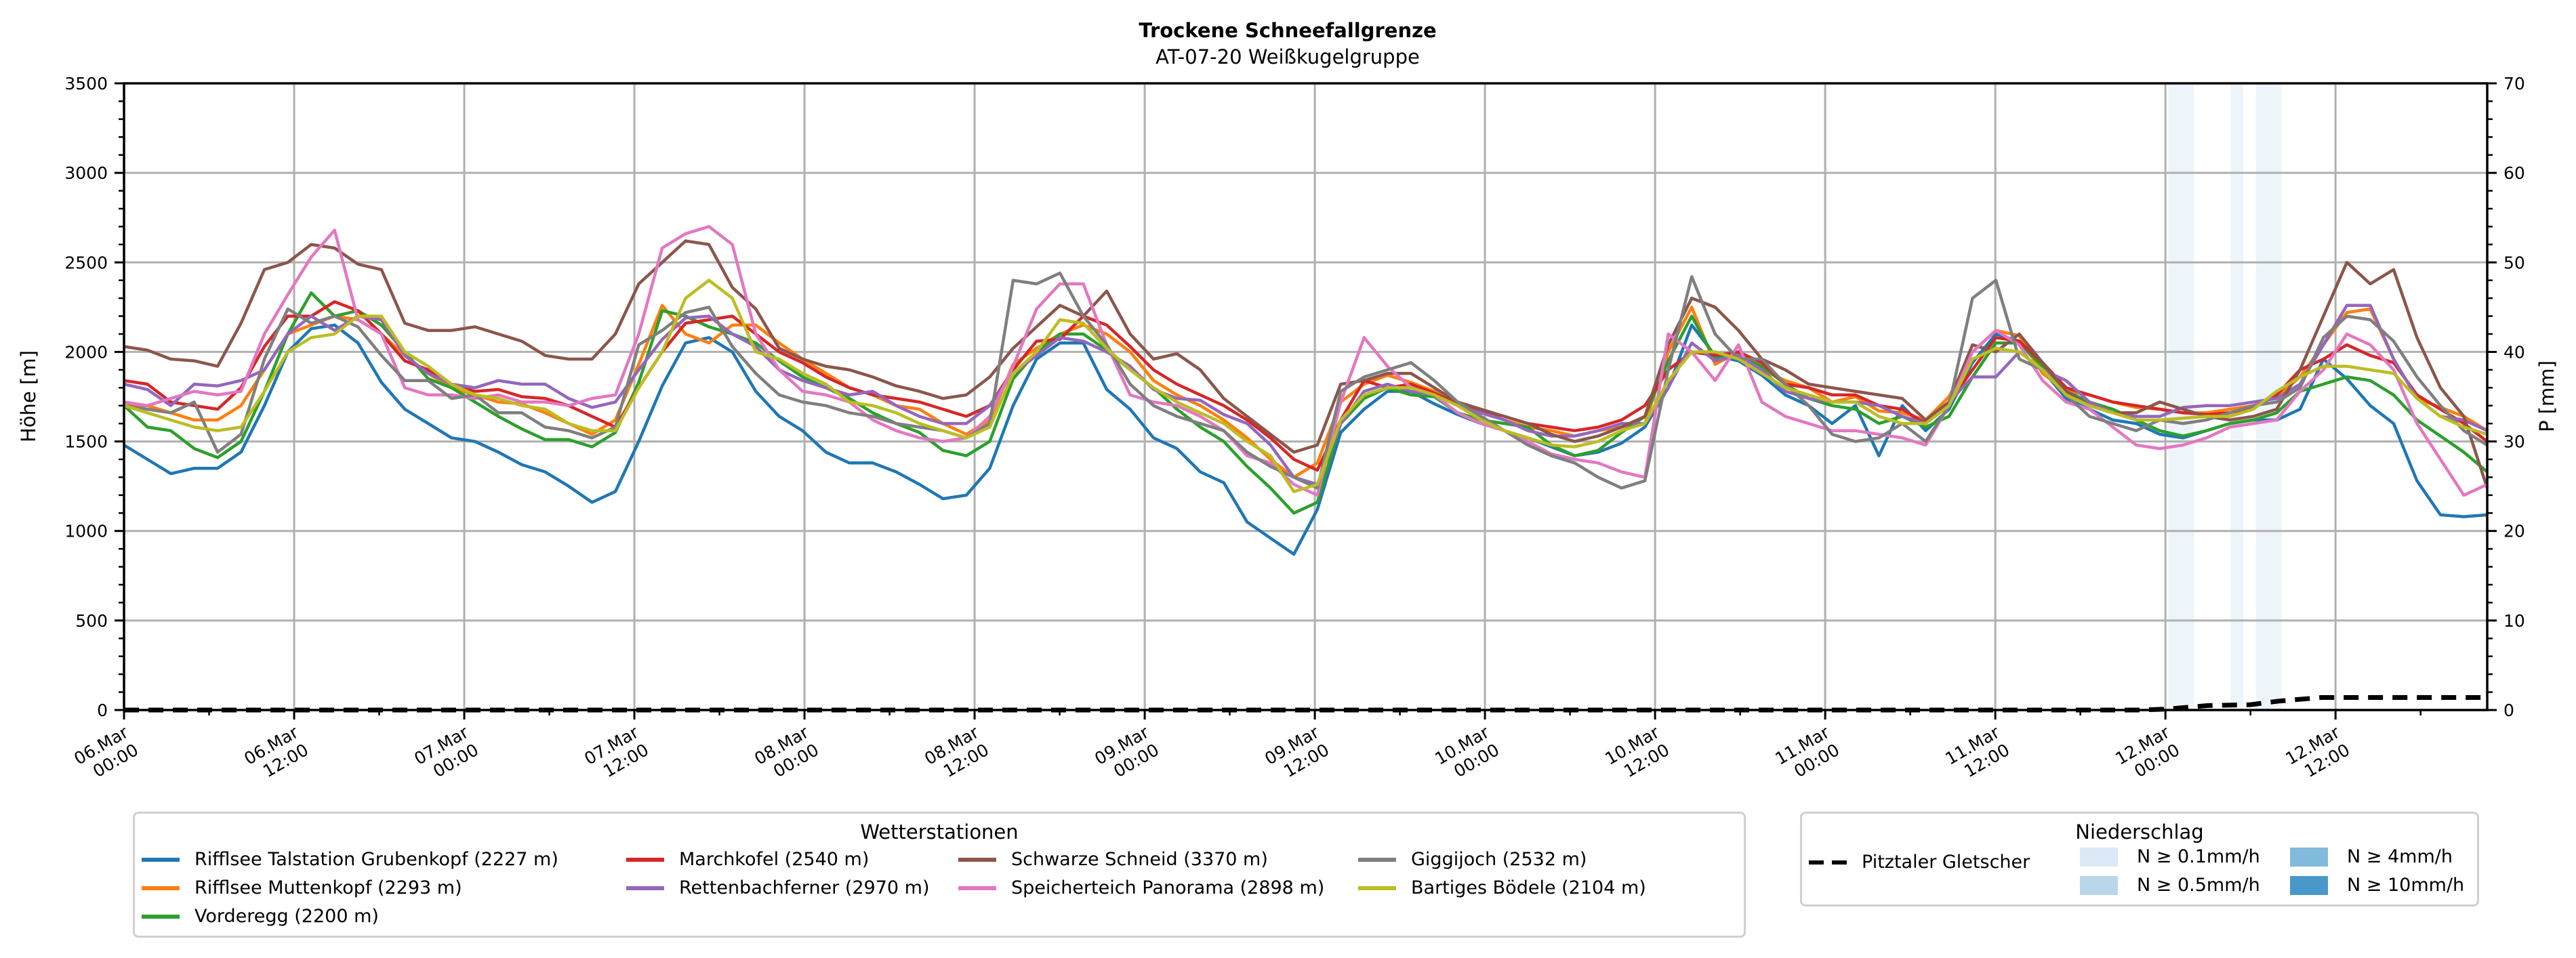 This screenshot has width=2576, height=958. I want to click on legend-item-station: Rettenbachferner (2970 m), so click(778, 887).